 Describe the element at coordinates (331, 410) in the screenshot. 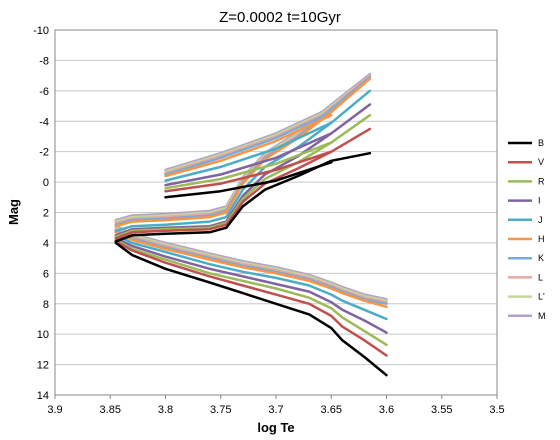

I see `x-tick-label: 3.65` at that location.